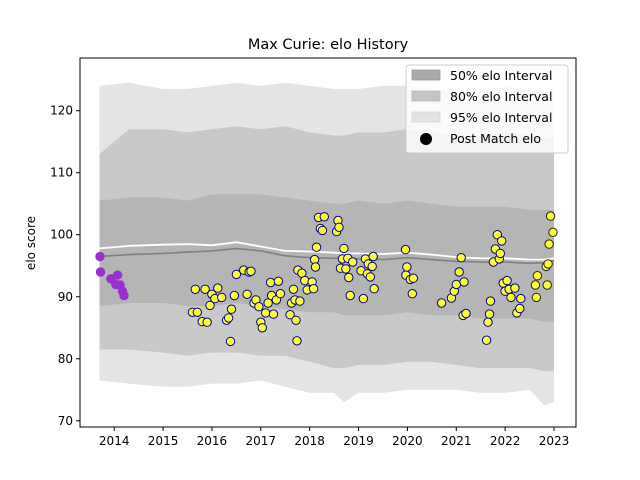  Describe the element at coordinates (456, 441) in the screenshot. I see `x-tick-label-2021: 2021` at that location.